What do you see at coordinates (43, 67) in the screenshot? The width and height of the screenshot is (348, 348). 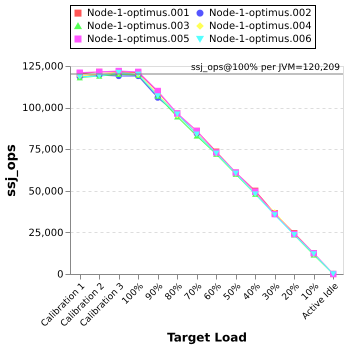 I see `y-tick-label: 125,000` at bounding box center [43, 67].